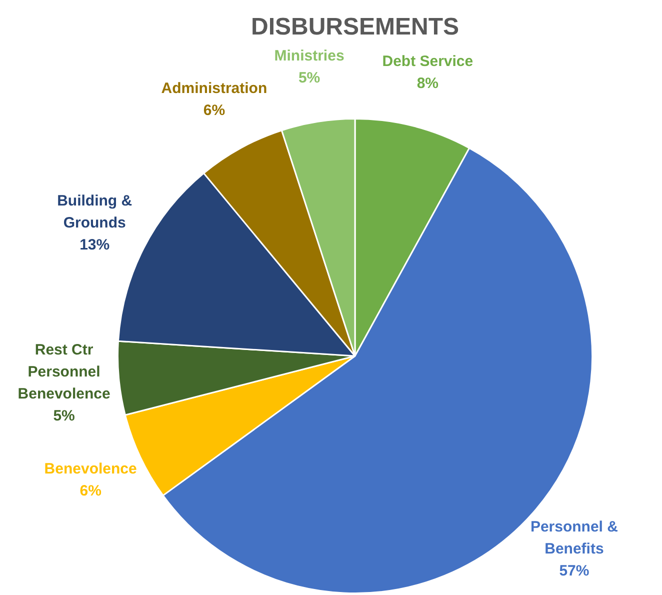  I want to click on chart-title: DISBURSEMENTS, so click(355, 27).